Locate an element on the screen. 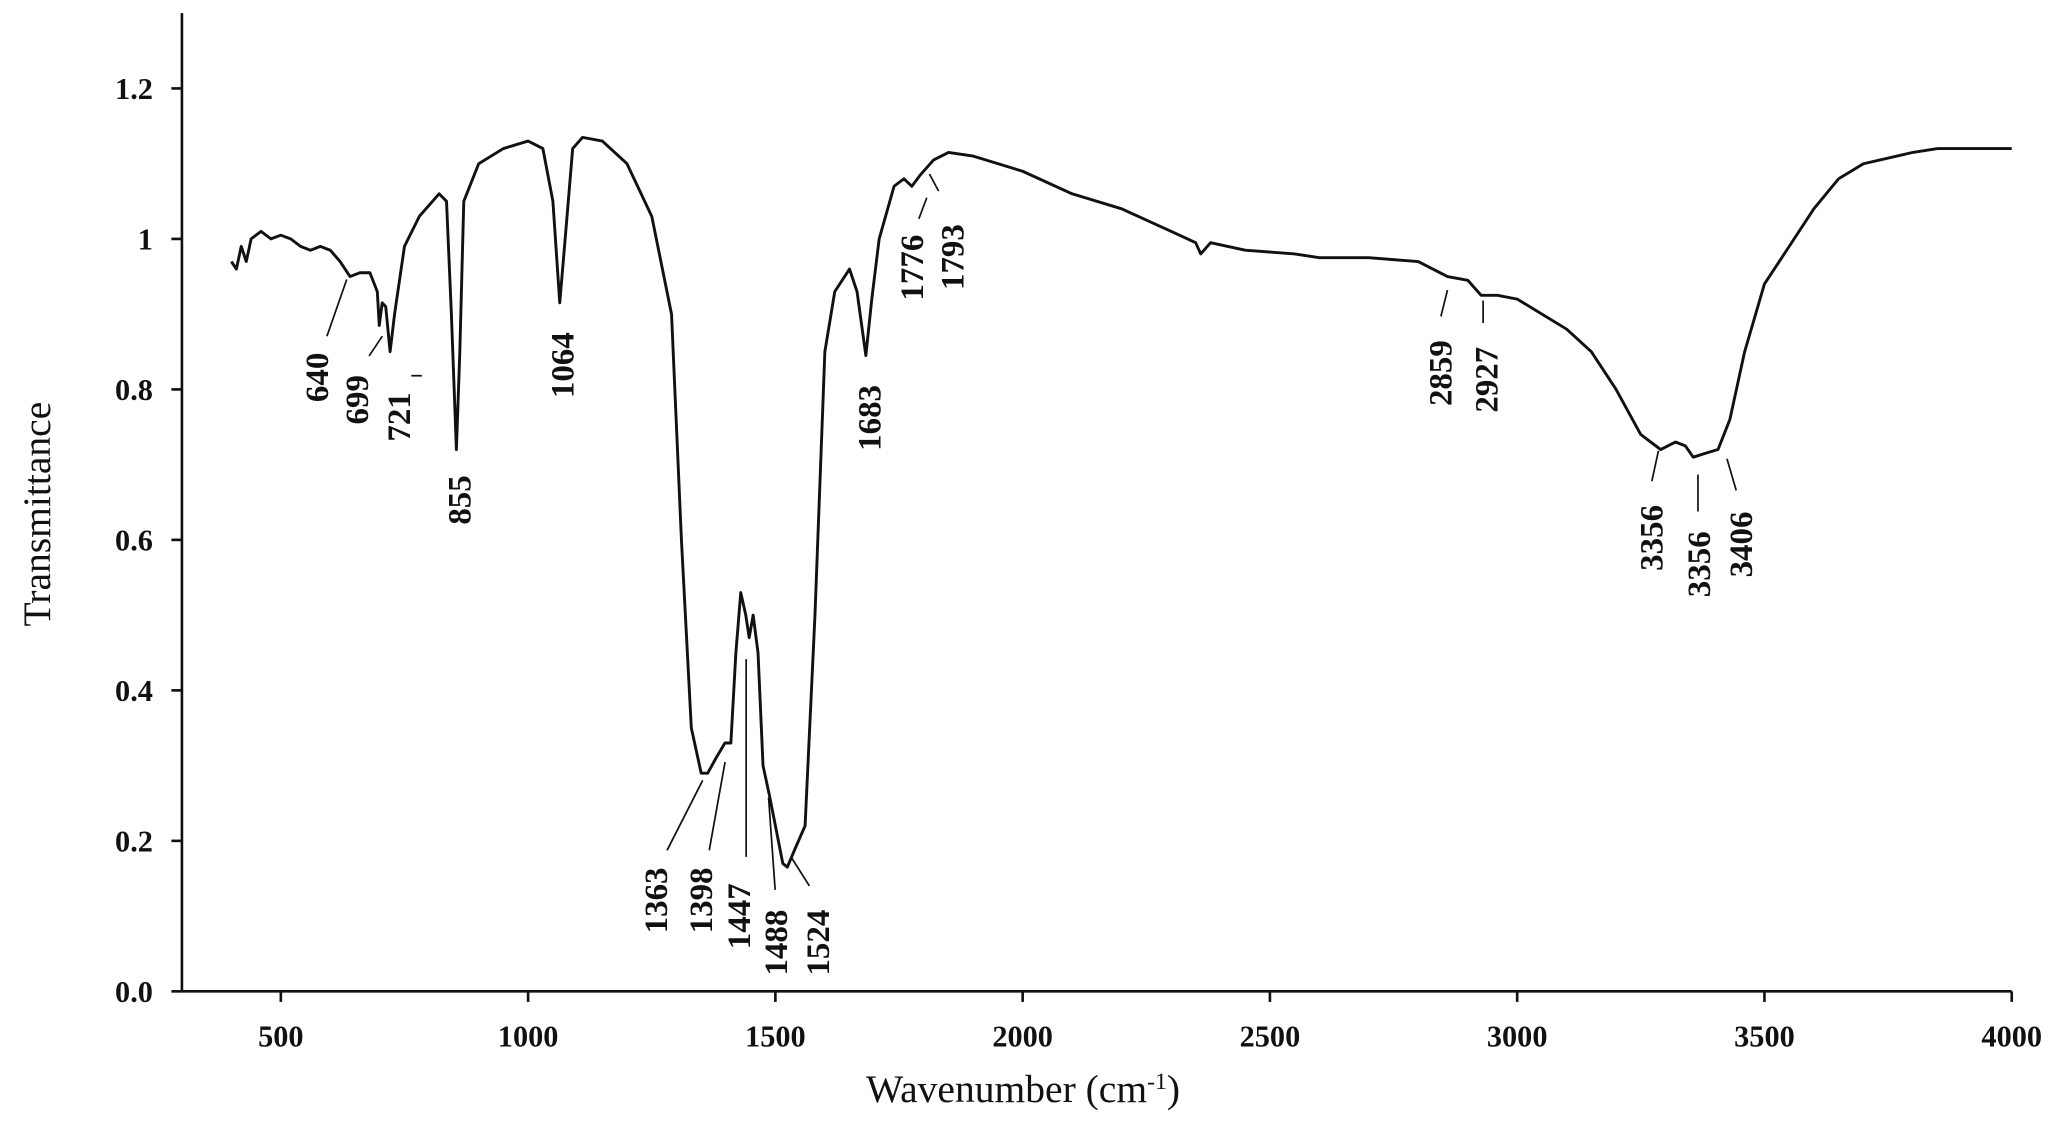 This screenshot has width=2067, height=1124. y-tick-label: 0.2 is located at coordinates (134, 841).